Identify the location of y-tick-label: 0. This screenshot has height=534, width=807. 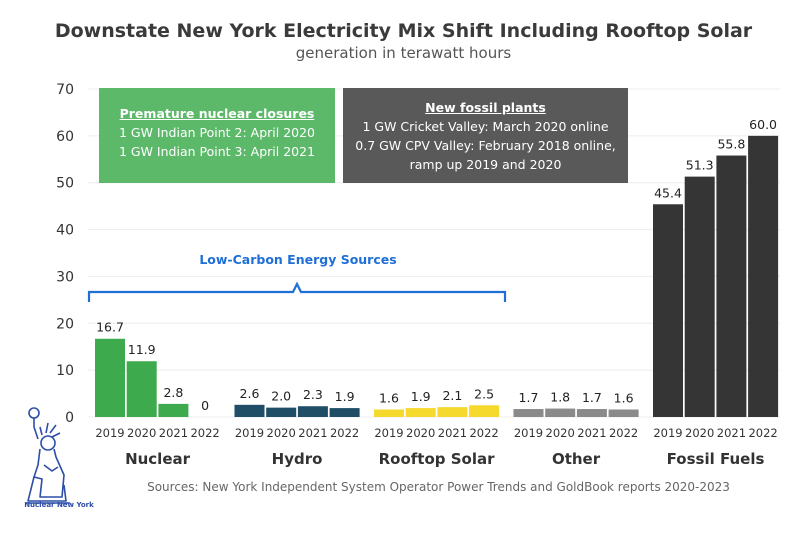
(69, 418).